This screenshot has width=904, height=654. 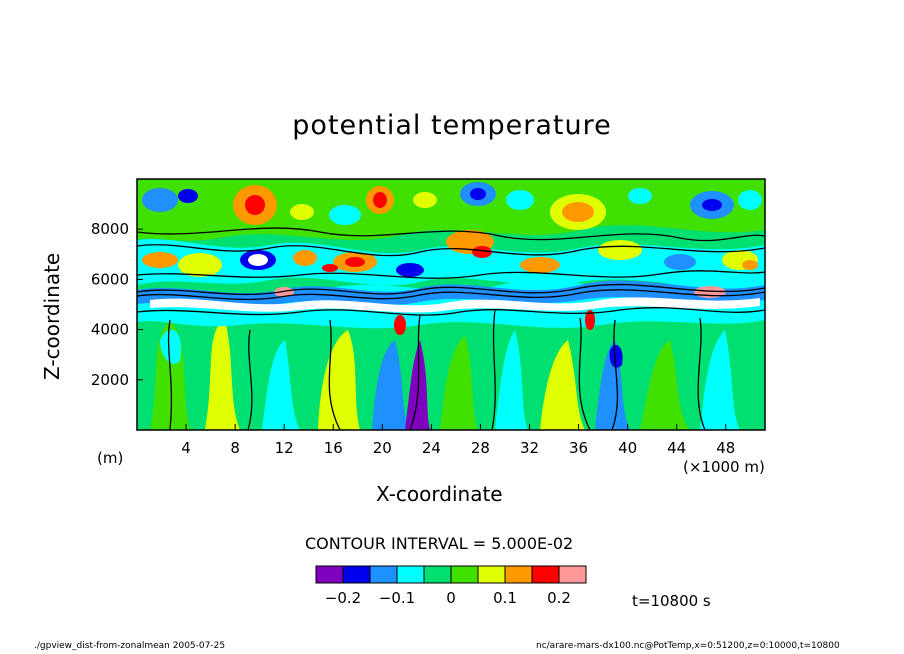 I want to click on footer-left: ./gpview_dist-from-zonalmean 2005-07-25, so click(x=130, y=646).